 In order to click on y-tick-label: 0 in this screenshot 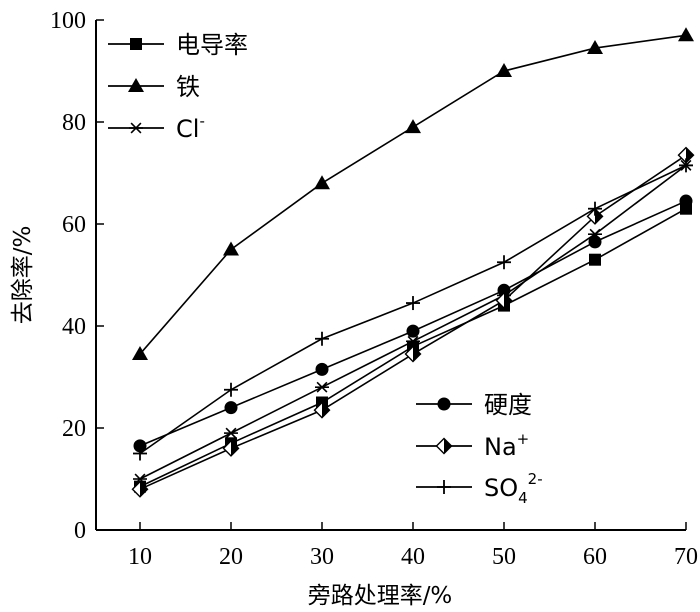, I will do `click(80, 531)`.